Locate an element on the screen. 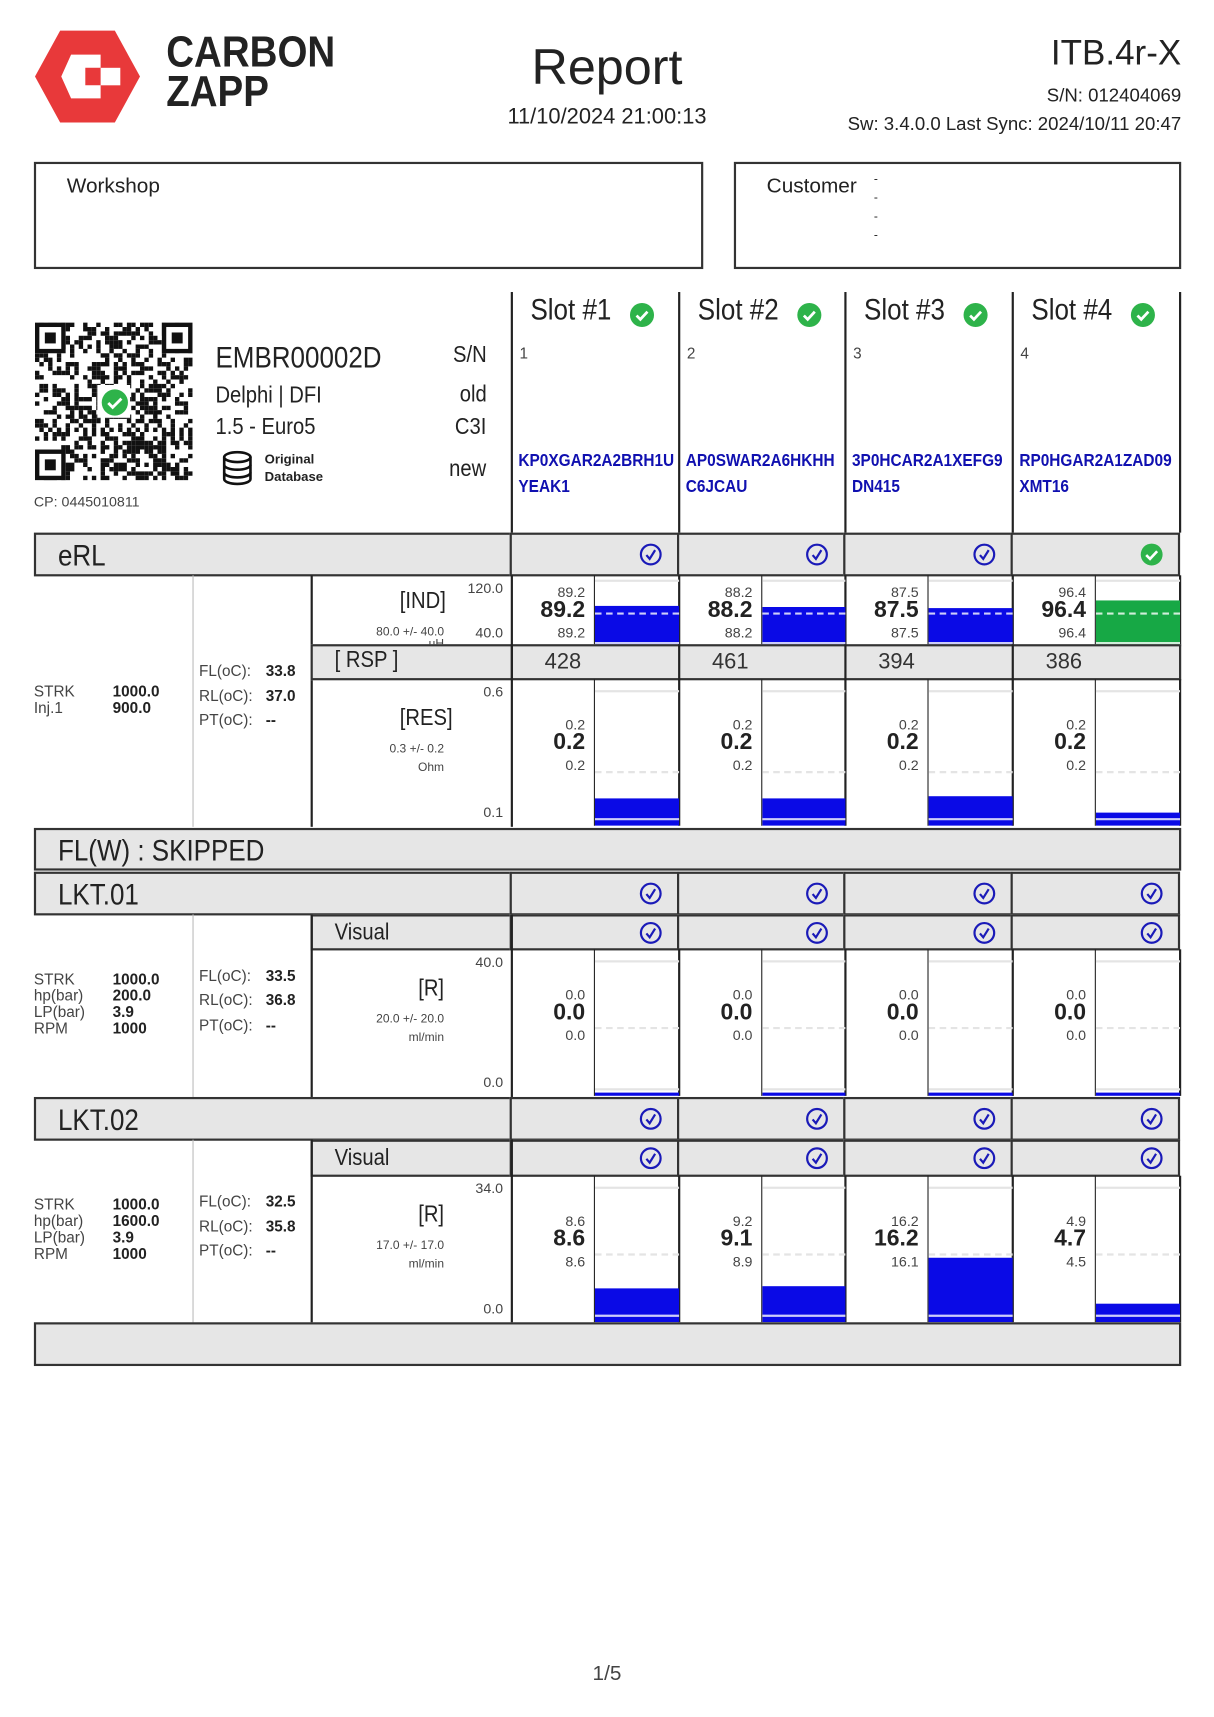 This screenshot has height=1717, width=1214. value-min: 87.5 is located at coordinates (905, 632).